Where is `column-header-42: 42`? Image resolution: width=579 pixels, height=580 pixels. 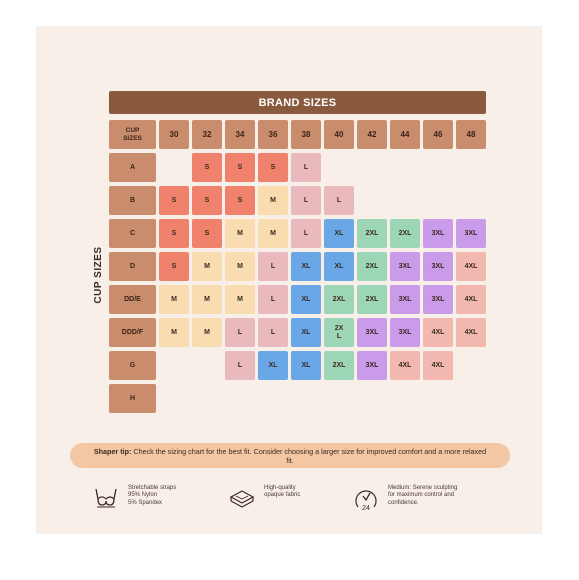
column-header-42: 42 is located at coordinates (372, 134).